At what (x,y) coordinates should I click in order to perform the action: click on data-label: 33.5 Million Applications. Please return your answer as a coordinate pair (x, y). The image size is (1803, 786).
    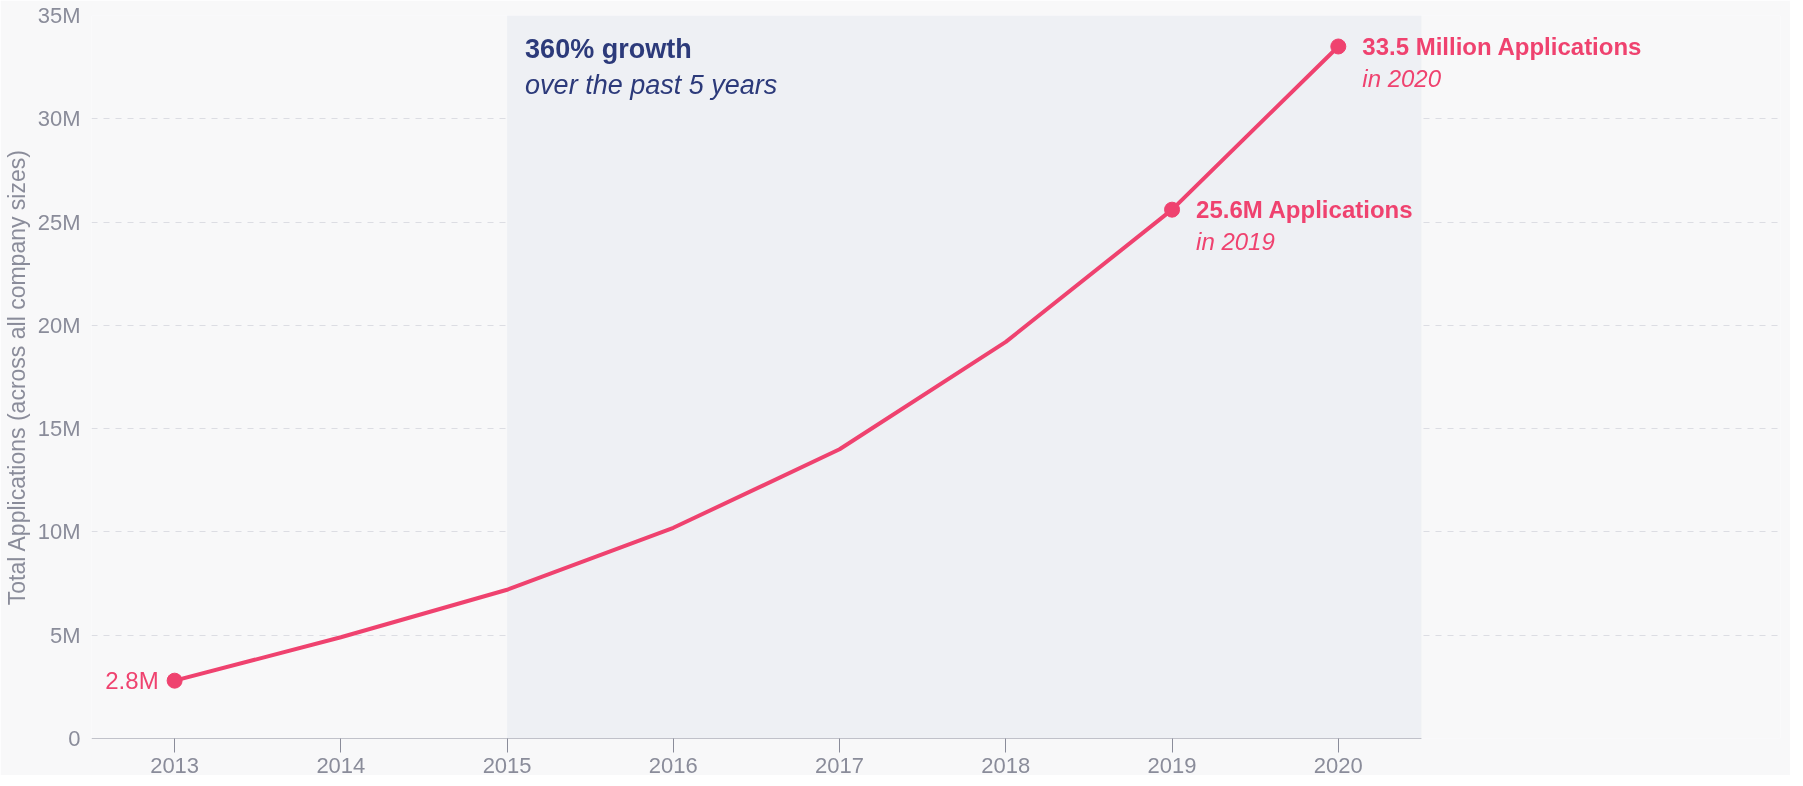
    Looking at the image, I should click on (1502, 46).